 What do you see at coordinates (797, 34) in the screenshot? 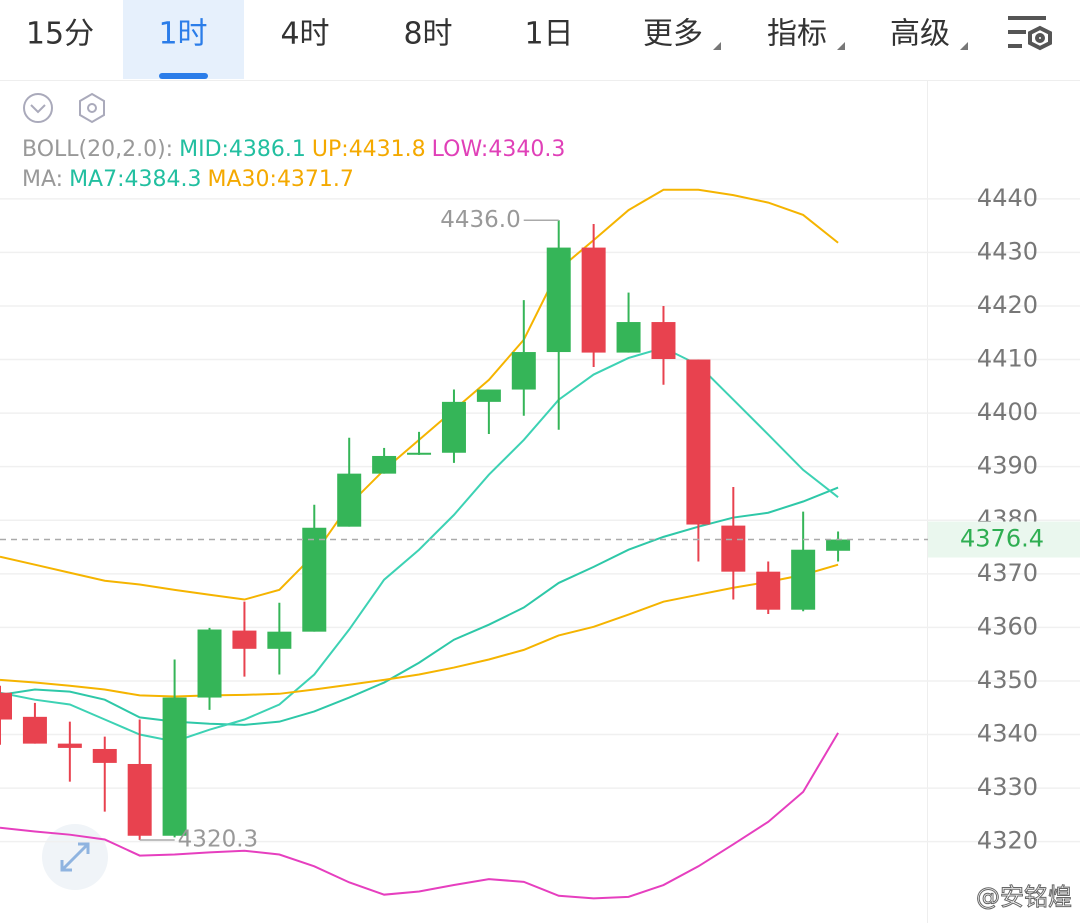
I see `tab: 指标` at bounding box center [797, 34].